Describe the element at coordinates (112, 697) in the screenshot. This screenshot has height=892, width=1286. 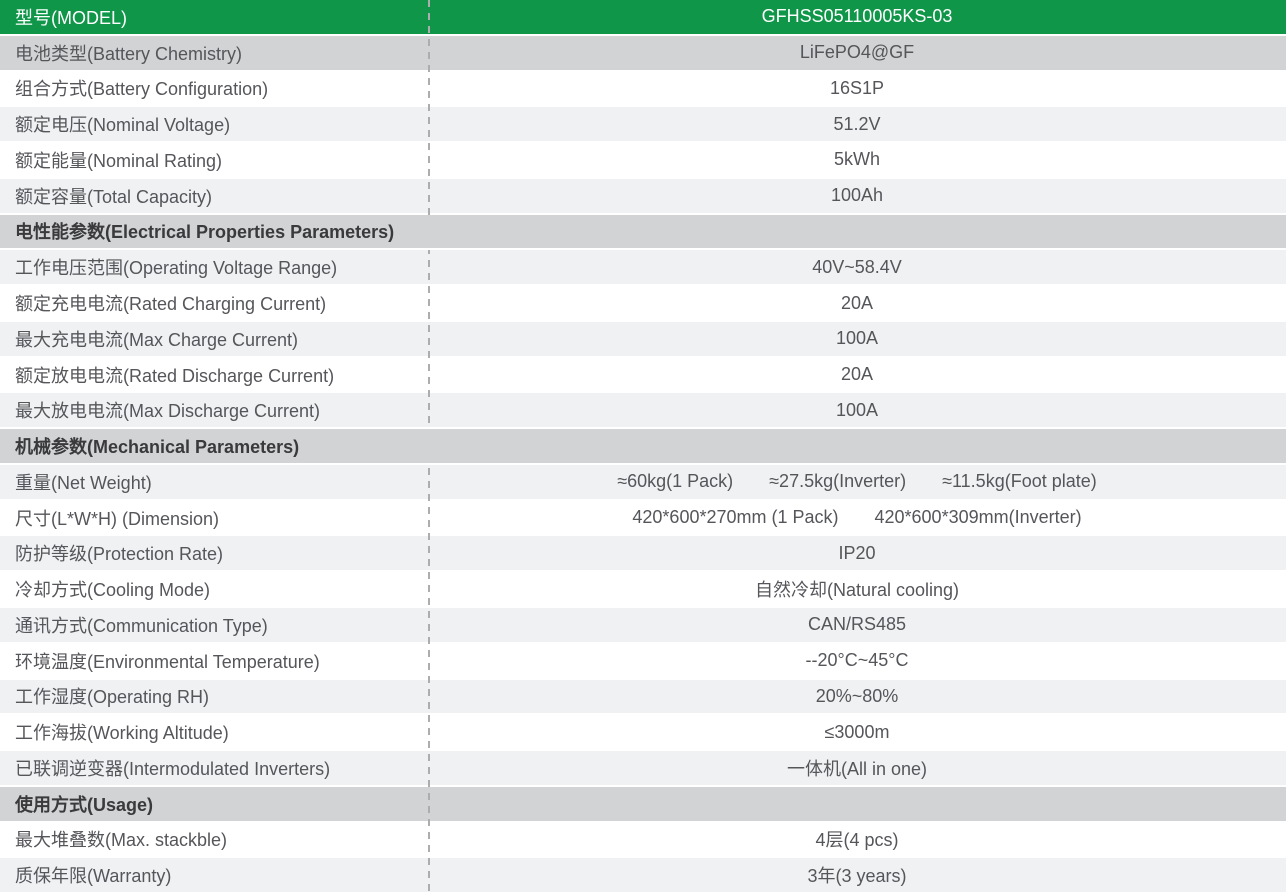
I see `row-label: 工作湿度(Operating RH)` at that location.